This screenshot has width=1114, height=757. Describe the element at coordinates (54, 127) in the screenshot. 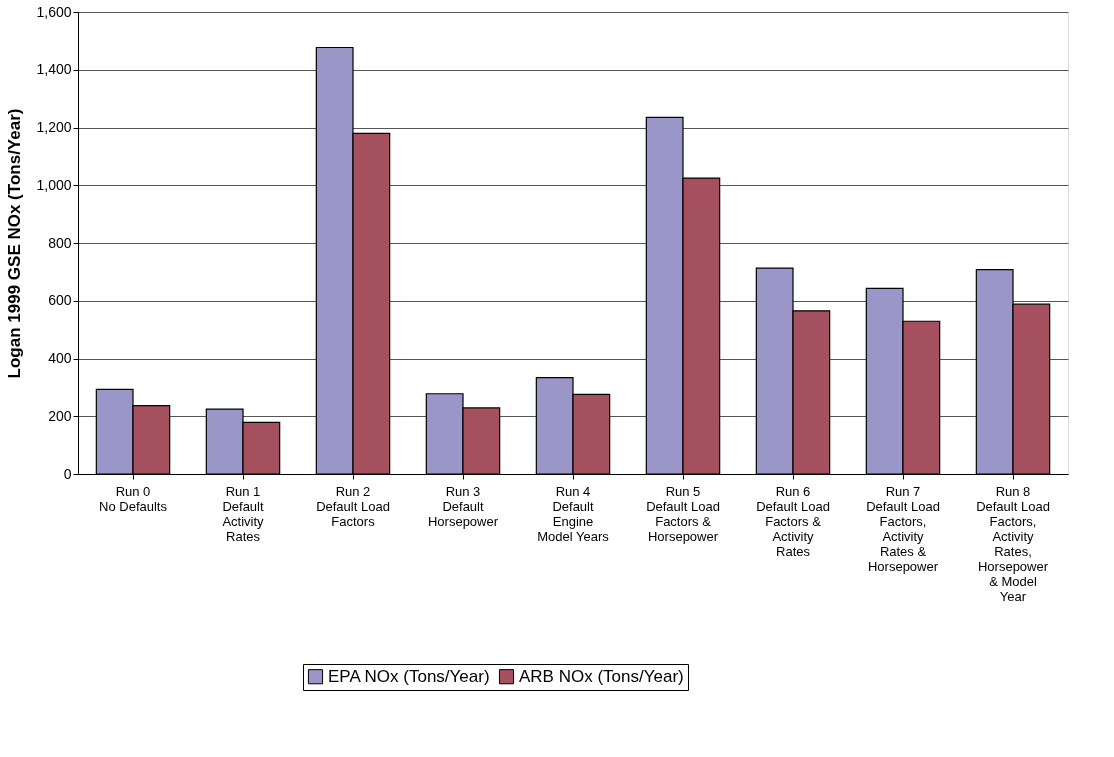

I see `y-tick-label: 1,200` at that location.